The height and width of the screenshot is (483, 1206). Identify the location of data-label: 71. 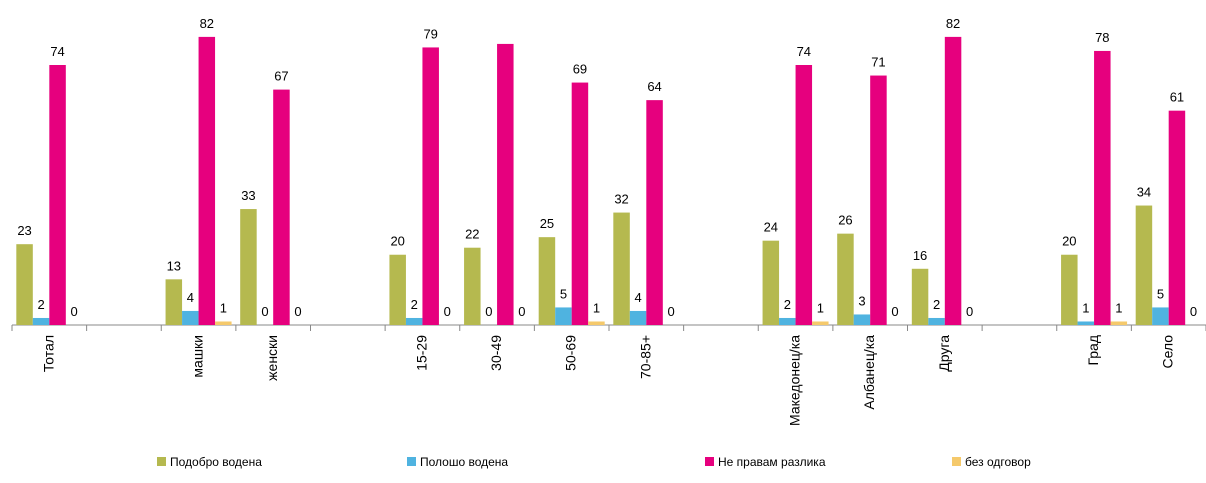
(878, 62).